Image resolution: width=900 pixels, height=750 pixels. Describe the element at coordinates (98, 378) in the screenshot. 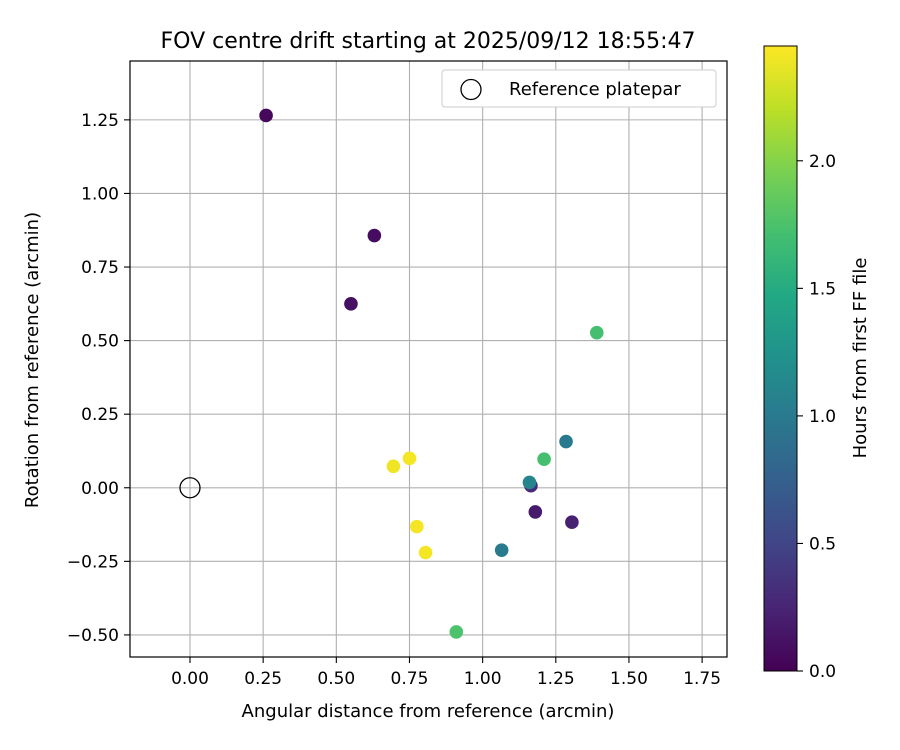

I see `y-axis-ticks: −0.50 −0.25 0.00 0.25 0.50 0.75 1.00 1.25` at that location.